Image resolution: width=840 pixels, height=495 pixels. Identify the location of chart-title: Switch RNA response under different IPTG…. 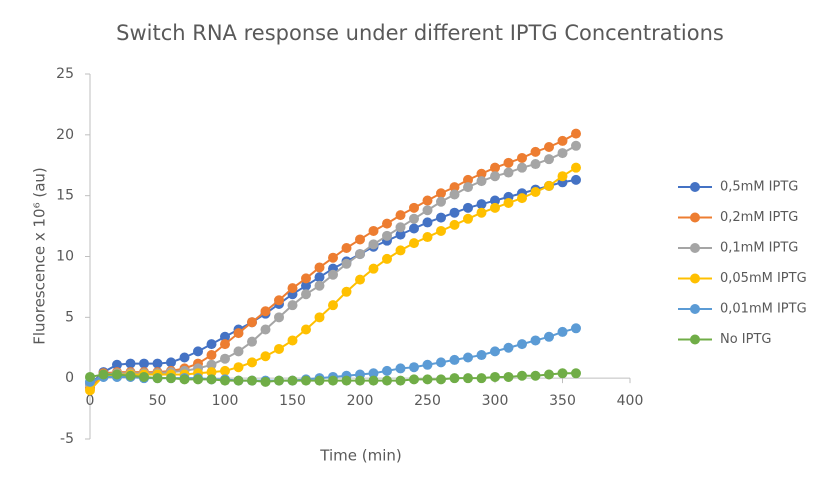
(420, 33).